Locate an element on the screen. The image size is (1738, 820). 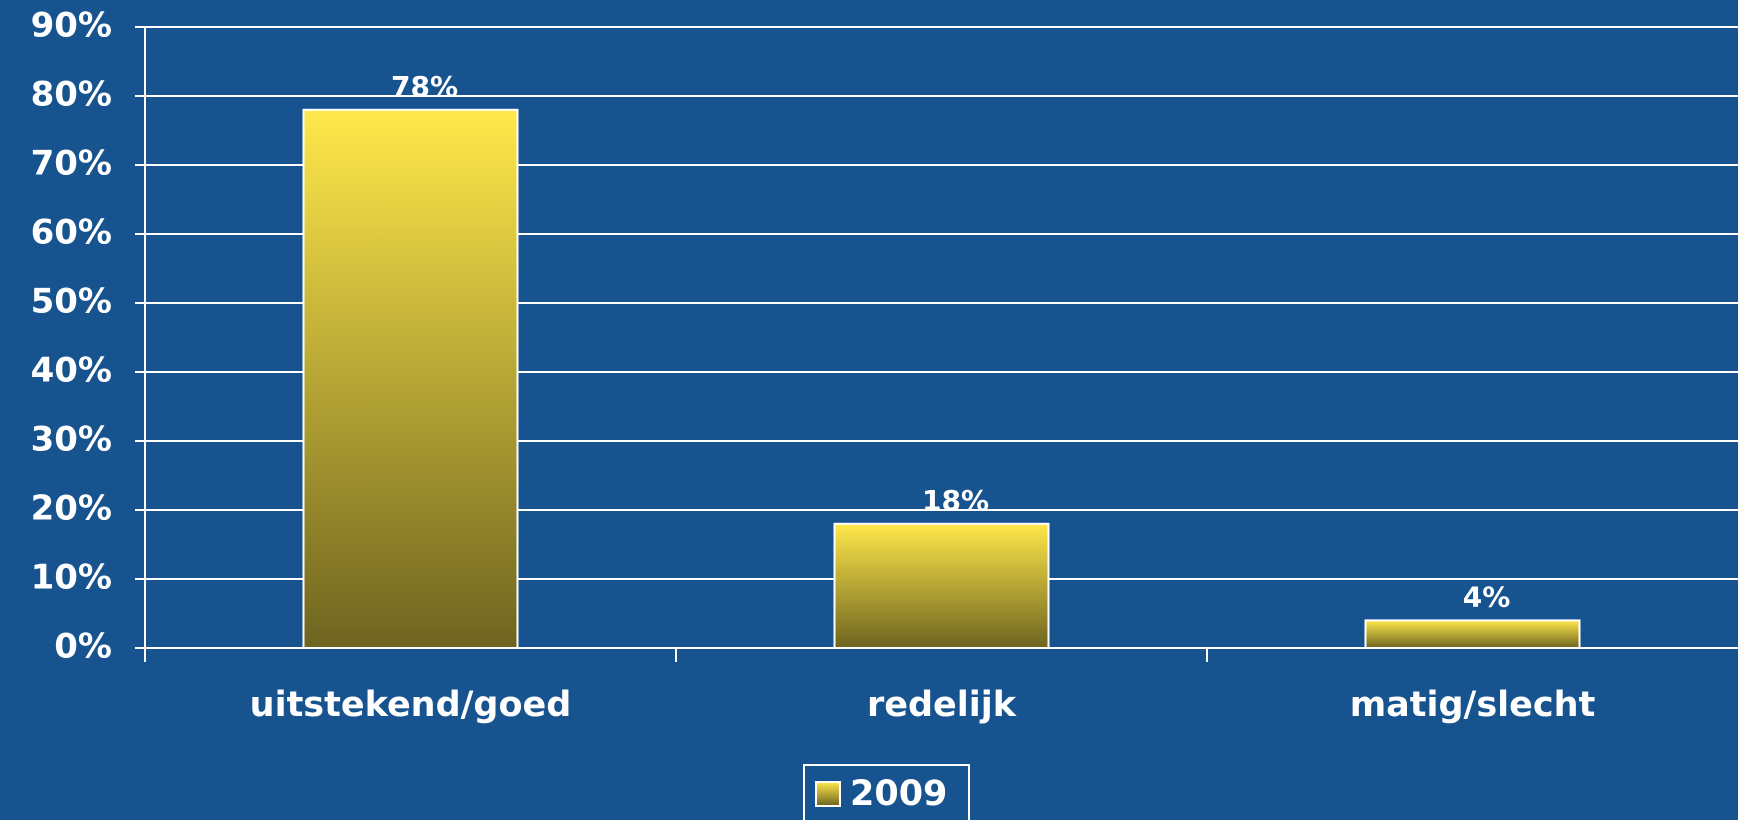
value-label: 4% is located at coordinates (1487, 596).